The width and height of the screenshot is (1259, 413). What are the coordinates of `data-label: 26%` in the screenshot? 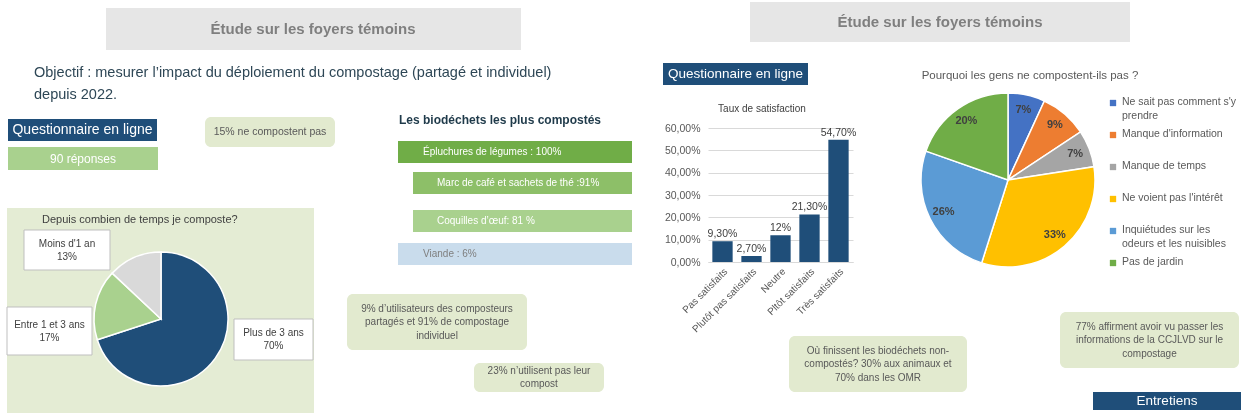 It's located at (943, 211).